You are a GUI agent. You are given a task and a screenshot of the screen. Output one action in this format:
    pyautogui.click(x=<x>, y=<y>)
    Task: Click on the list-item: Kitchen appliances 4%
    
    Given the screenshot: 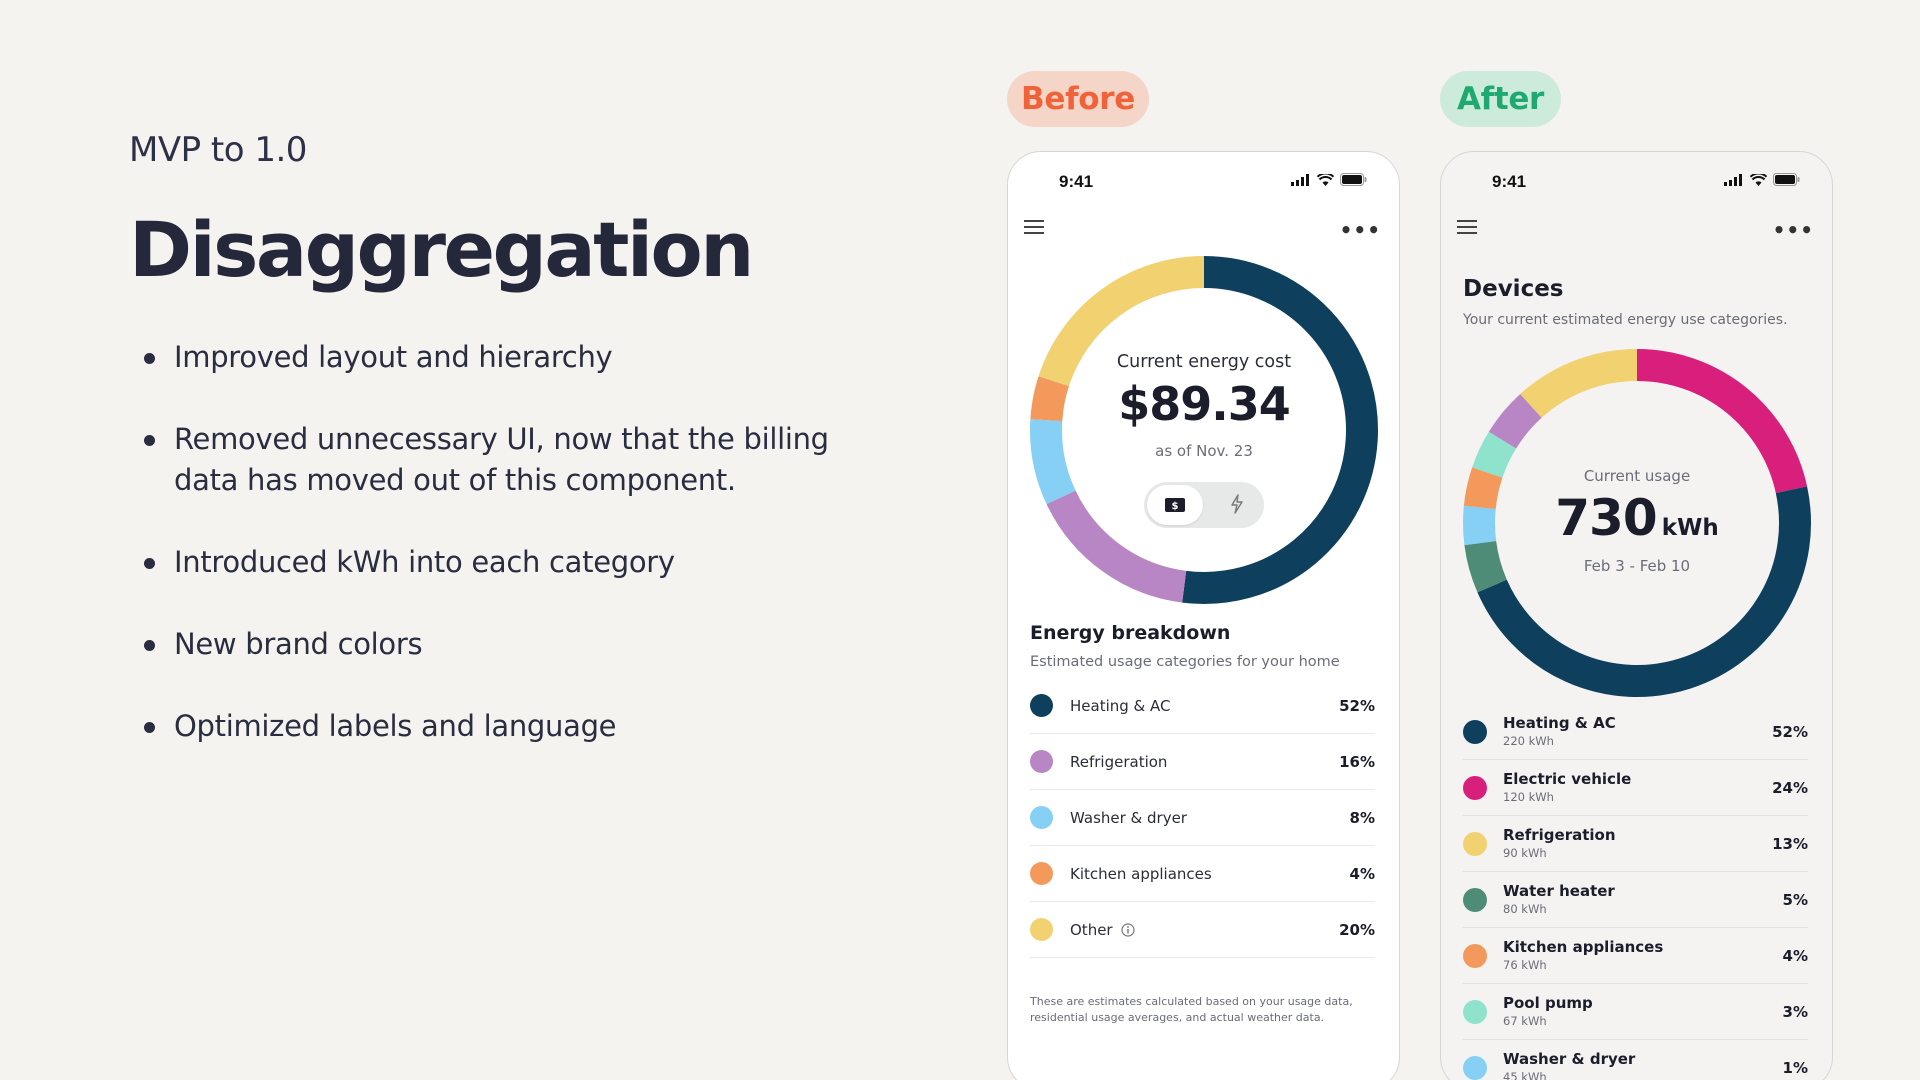 What is the action you would take?
    pyautogui.click(x=1202, y=874)
    